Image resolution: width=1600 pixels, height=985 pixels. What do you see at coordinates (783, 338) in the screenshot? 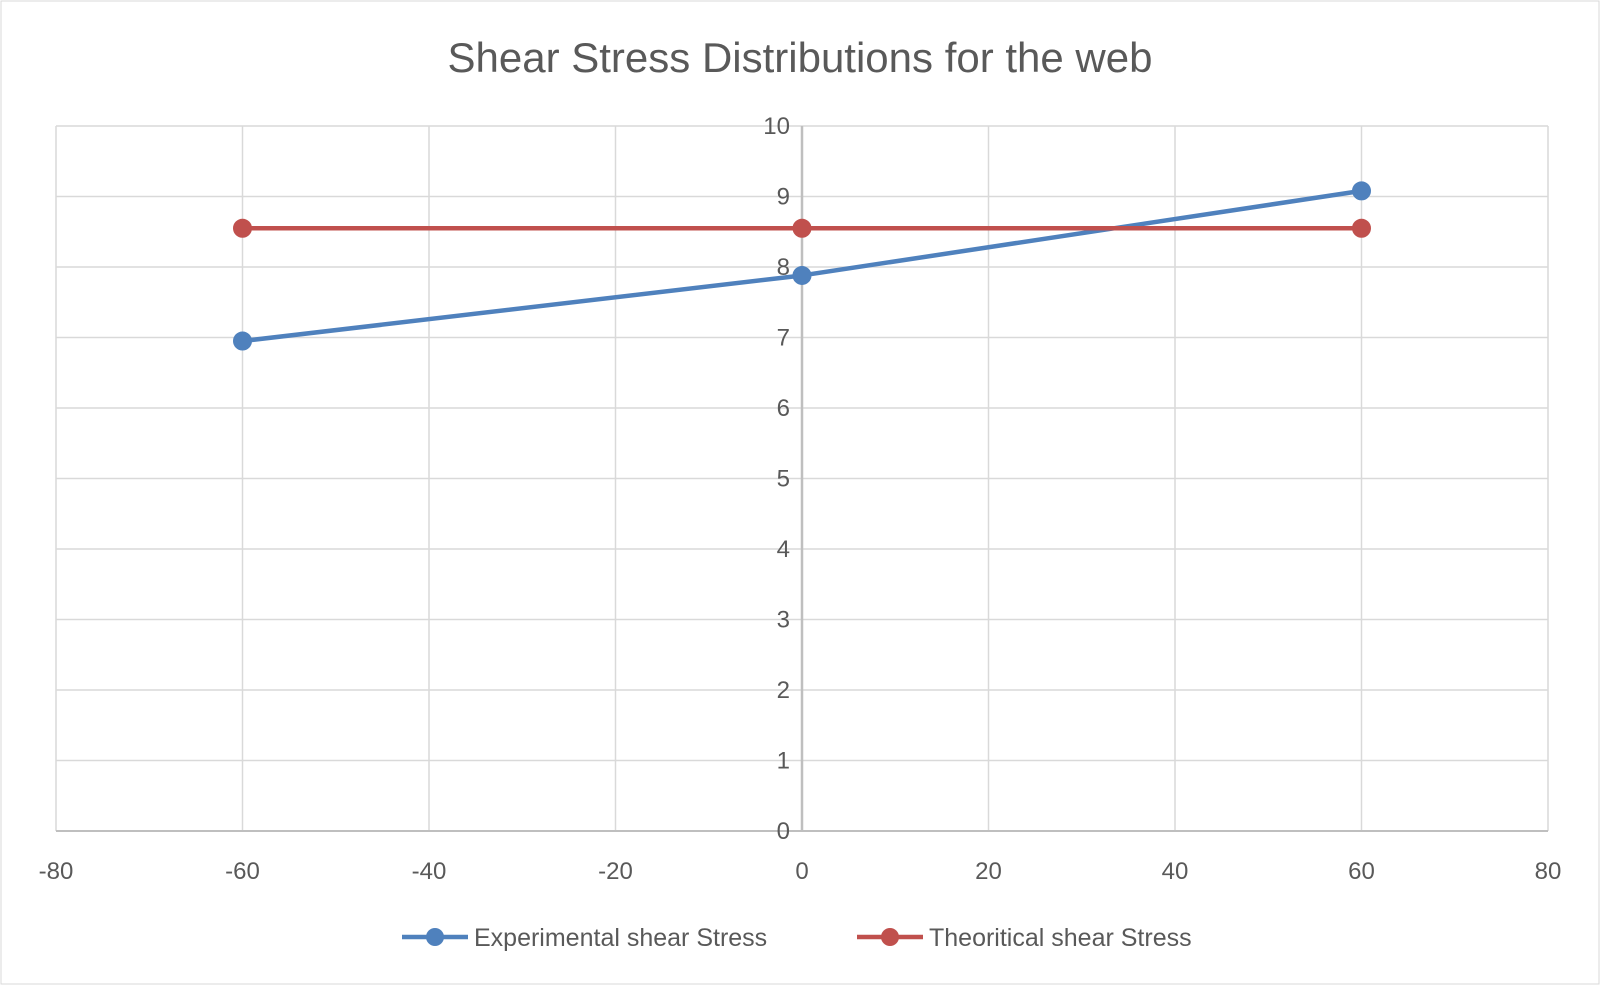
I see `y-tick-label: 7` at bounding box center [783, 338].